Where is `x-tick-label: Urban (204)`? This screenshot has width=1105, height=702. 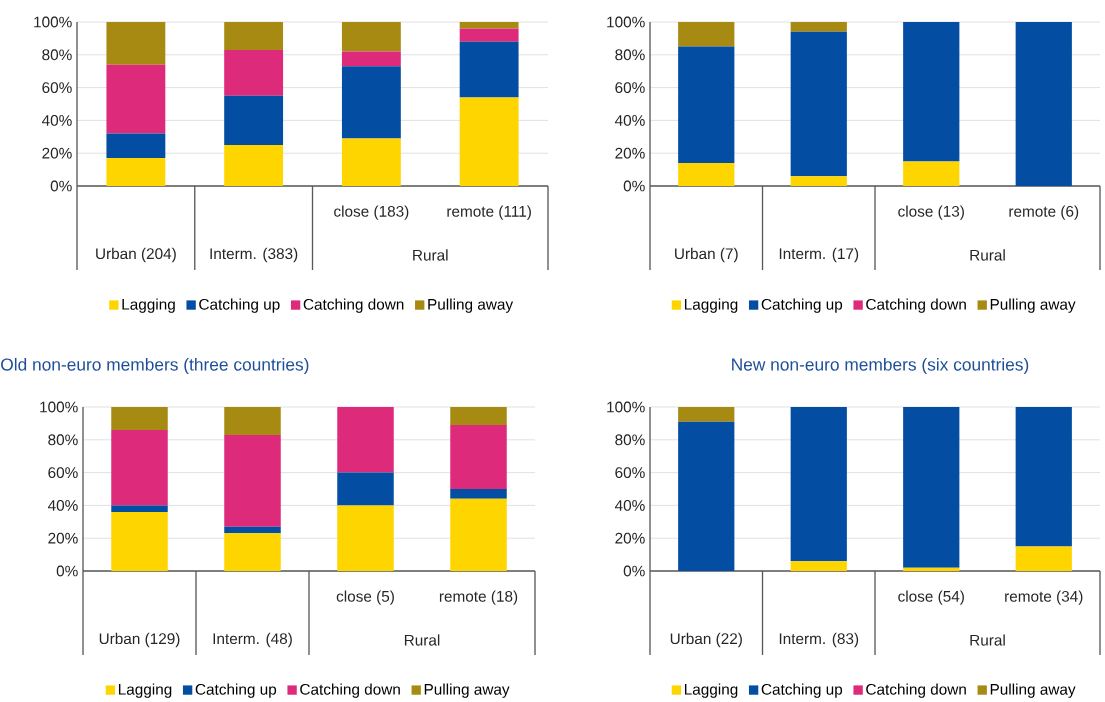
x-tick-label: Urban (204) is located at coordinates (136, 255).